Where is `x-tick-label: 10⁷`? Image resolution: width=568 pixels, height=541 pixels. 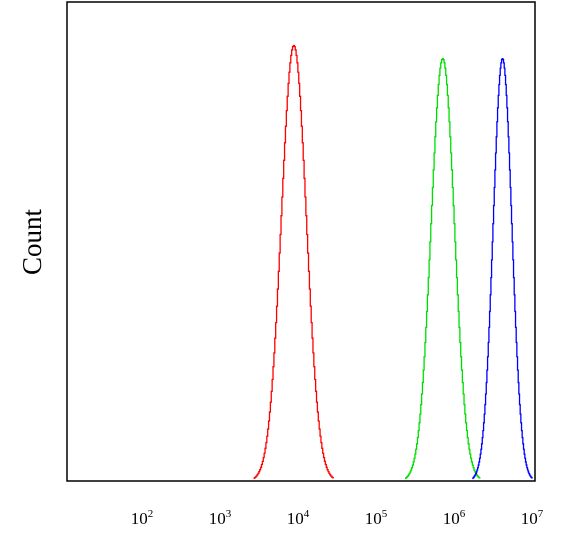
x-tick-label: 10⁷ is located at coordinates (532, 518).